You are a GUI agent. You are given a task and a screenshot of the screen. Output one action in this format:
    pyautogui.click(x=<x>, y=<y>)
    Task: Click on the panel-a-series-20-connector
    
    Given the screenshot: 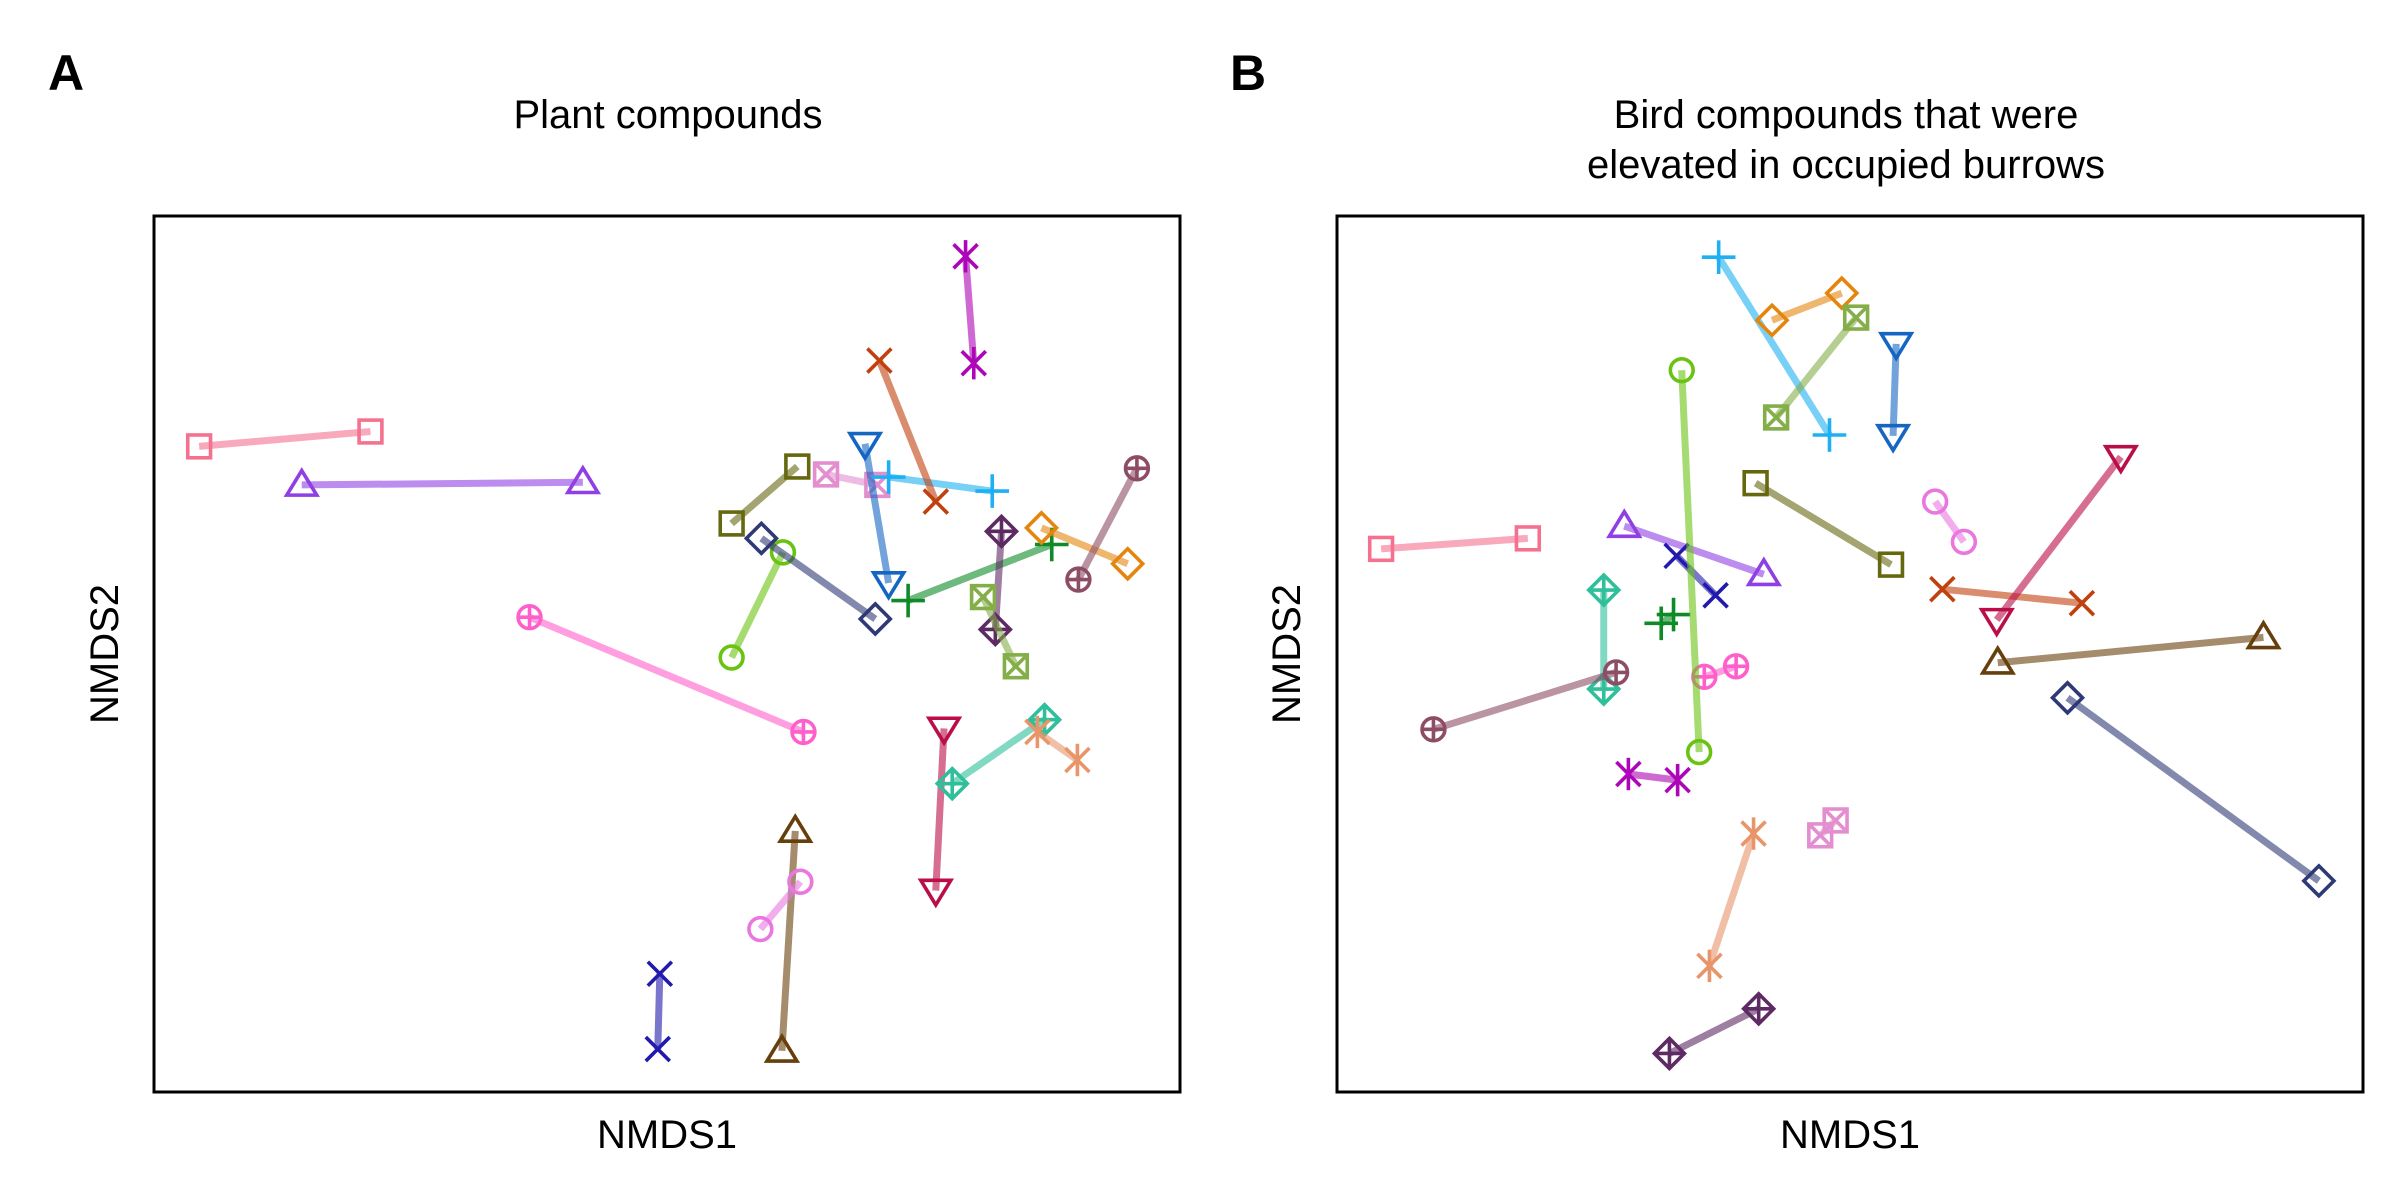 What is the action you would take?
    pyautogui.click(x=788, y=941)
    